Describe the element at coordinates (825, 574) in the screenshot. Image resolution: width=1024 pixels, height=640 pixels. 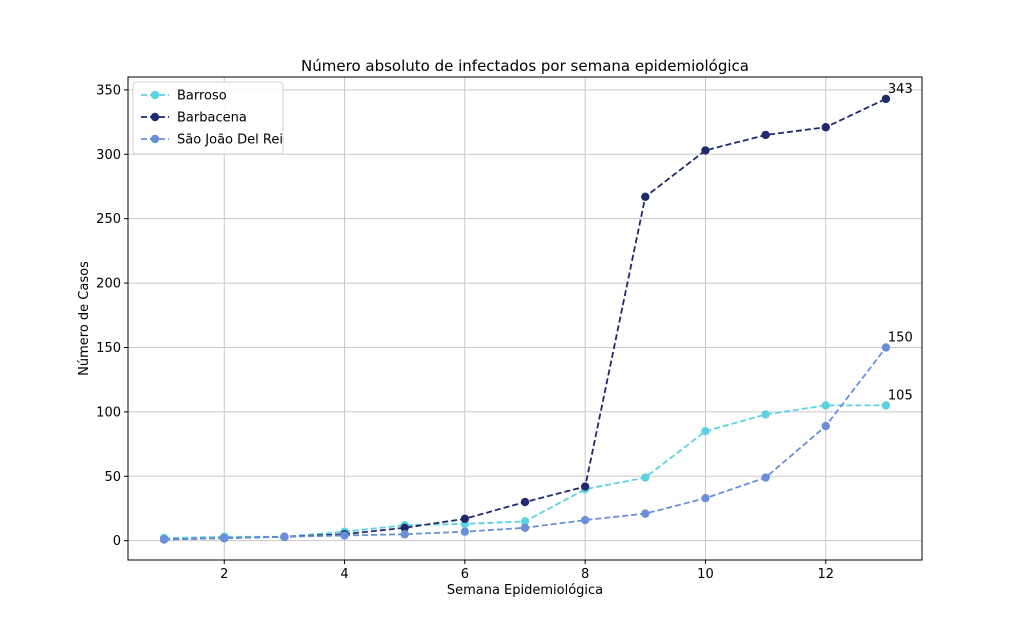
I see `x-tick-label: 12` at that location.